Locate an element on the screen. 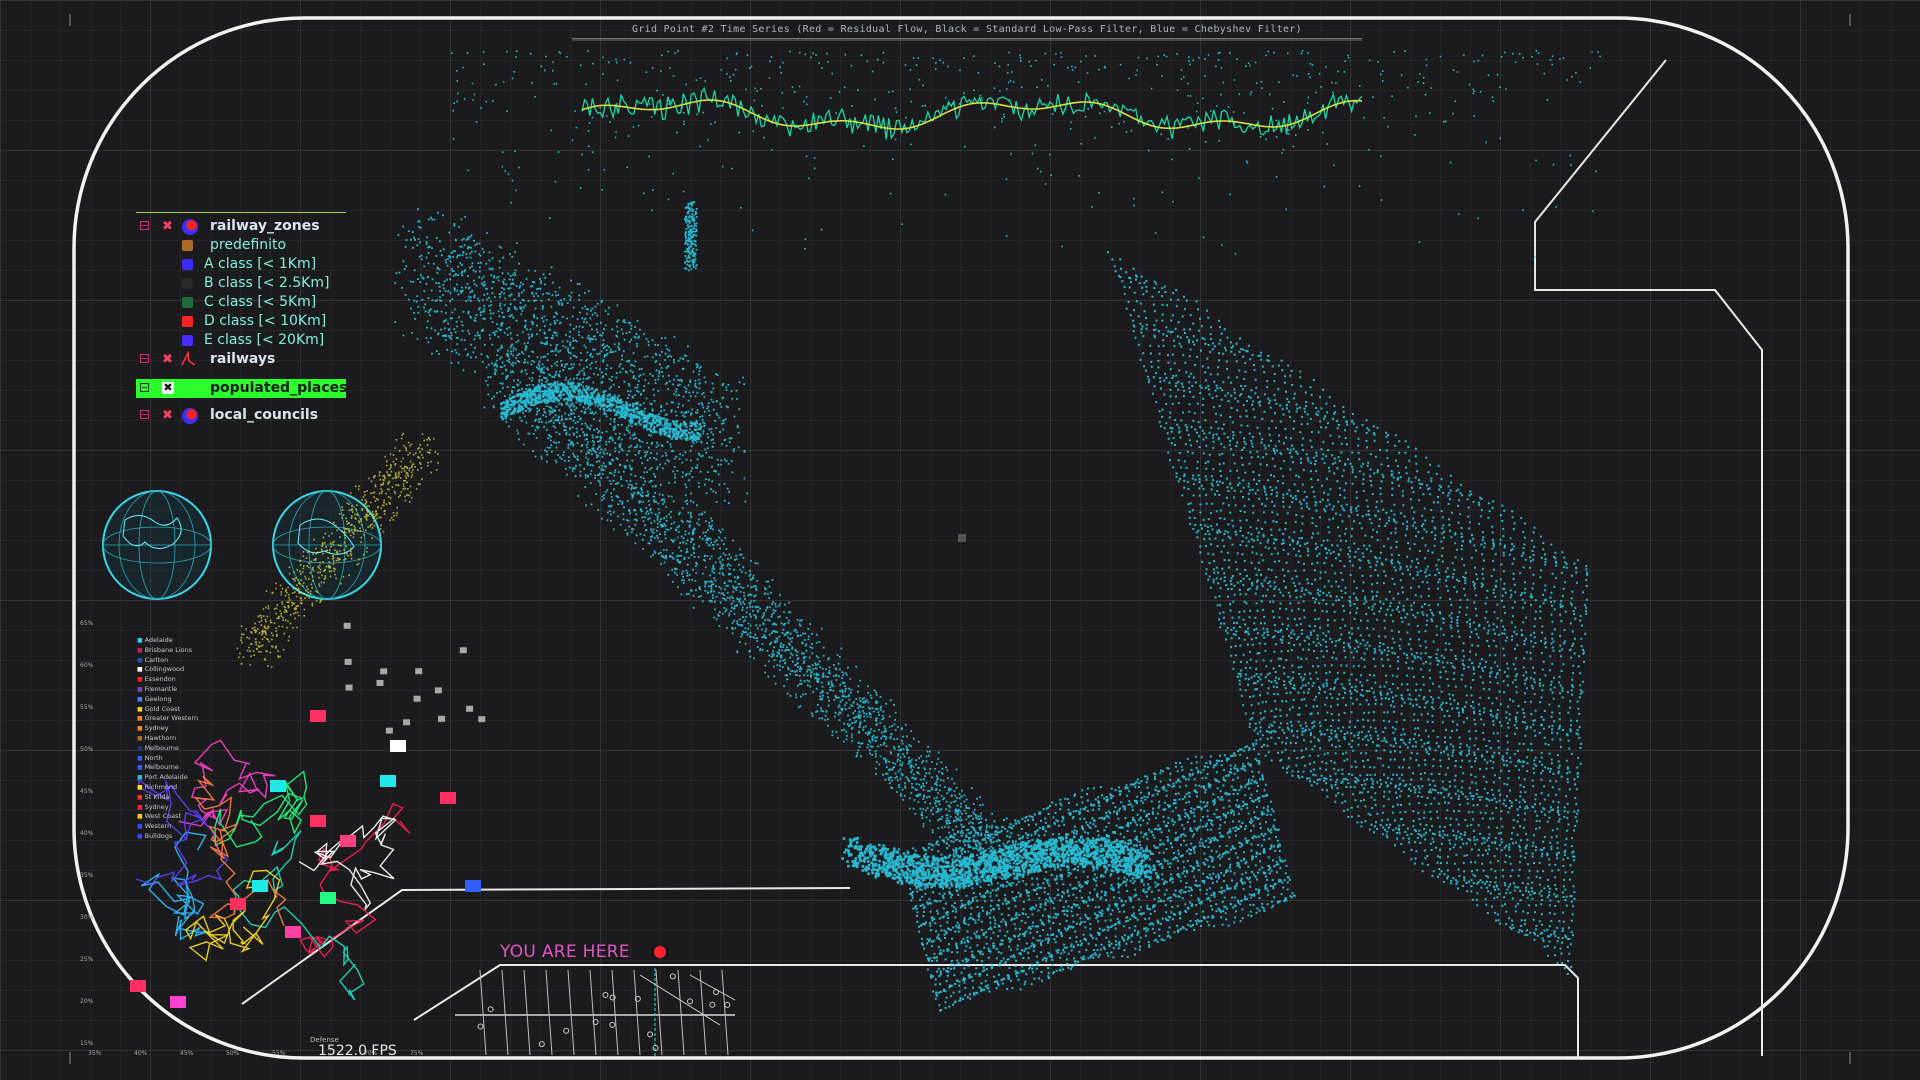 The width and height of the screenshot is (1920, 1080). legend-class-item: predefinito is located at coordinates (241, 245).